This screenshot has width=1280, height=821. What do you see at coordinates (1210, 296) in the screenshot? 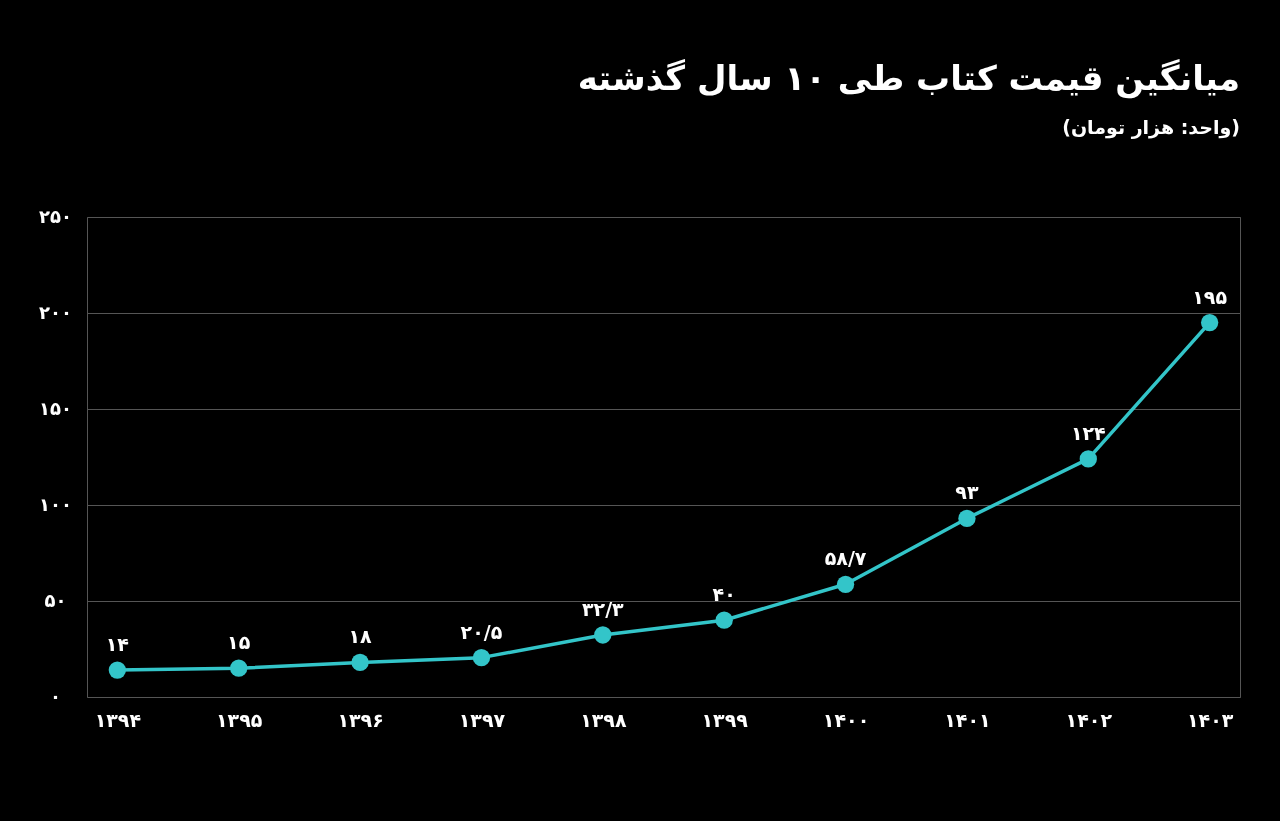
I see `data-label: ۱۹۵` at bounding box center [1210, 296].